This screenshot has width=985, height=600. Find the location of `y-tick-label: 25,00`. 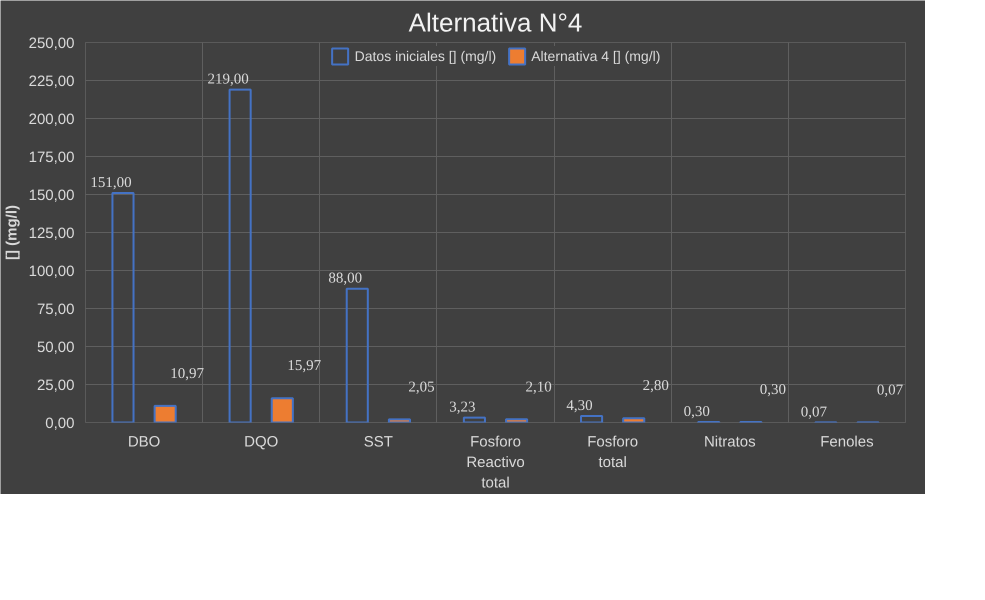

y-tick-label: 25,00 is located at coordinates (55, 385).